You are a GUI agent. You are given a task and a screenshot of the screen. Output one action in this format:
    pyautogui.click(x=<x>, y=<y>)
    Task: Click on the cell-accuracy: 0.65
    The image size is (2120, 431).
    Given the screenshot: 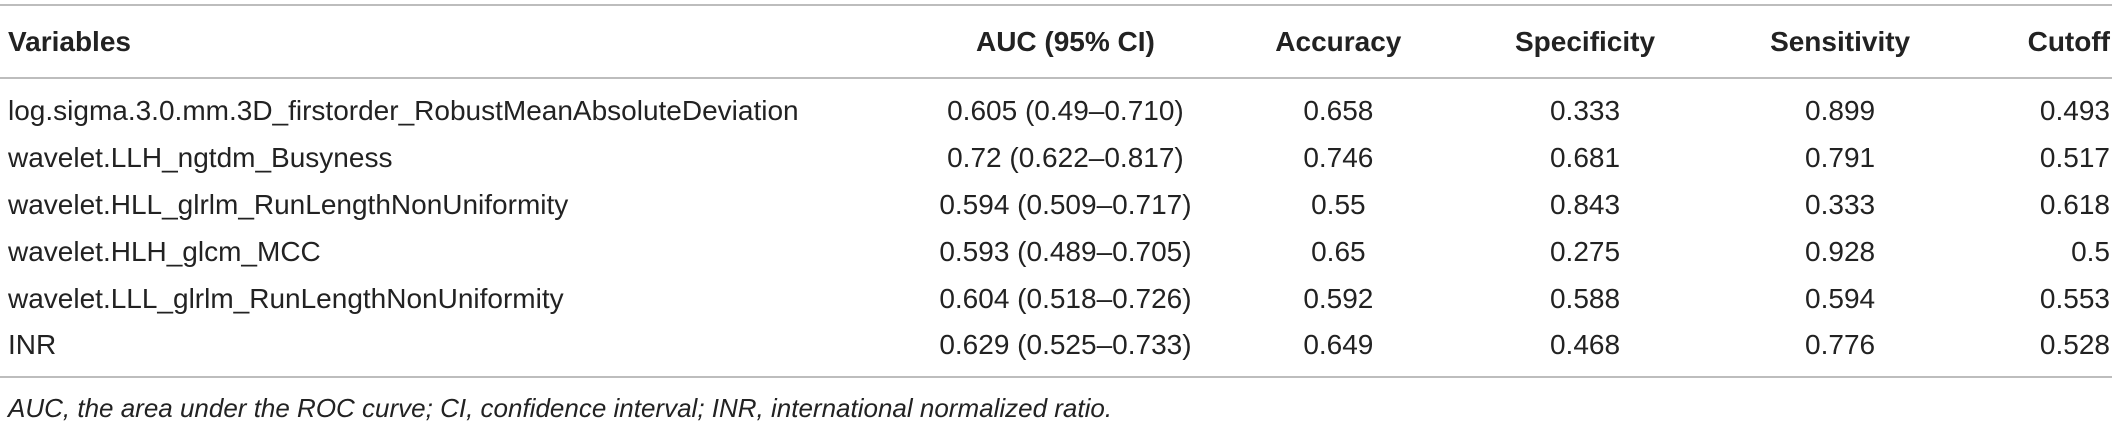 What is the action you would take?
    pyautogui.click(x=1338, y=251)
    